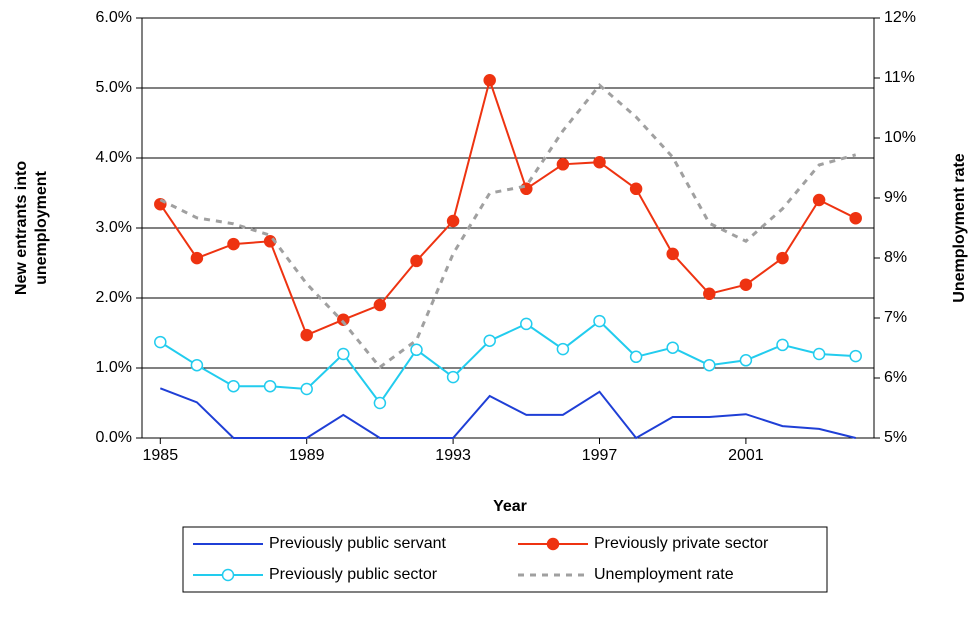 The width and height of the screenshot is (974, 625). I want to click on y2-tick-label: 6%, so click(895, 377).